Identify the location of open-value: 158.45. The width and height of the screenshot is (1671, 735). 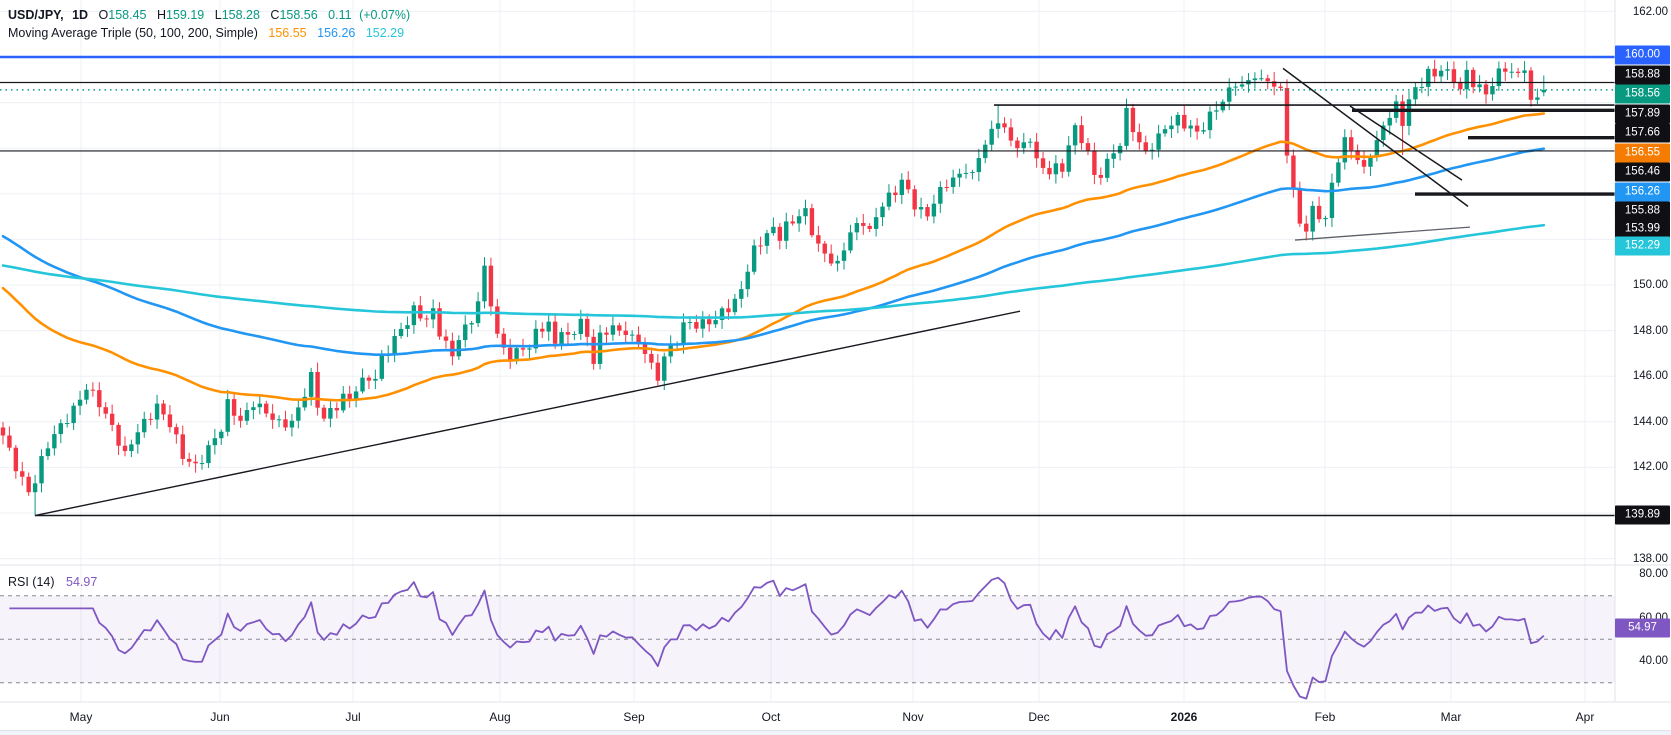
(127, 15).